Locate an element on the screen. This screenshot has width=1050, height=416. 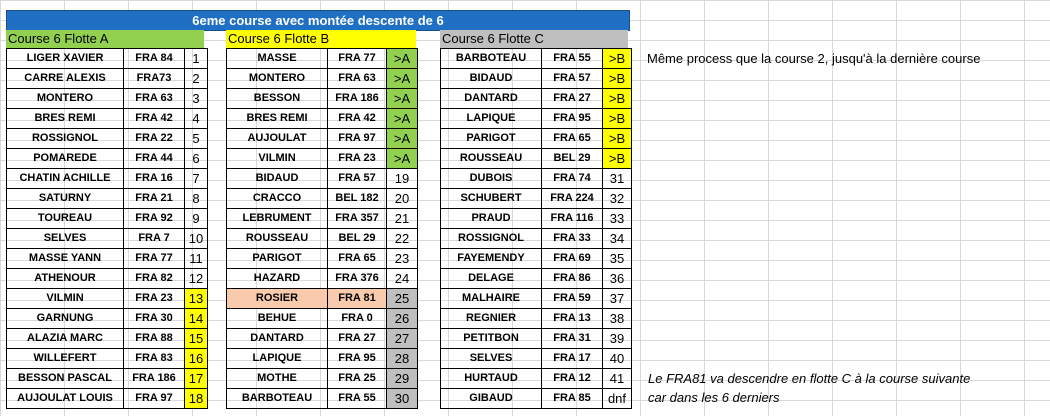
sail-number-cell: FRA73 is located at coordinates (154, 78).